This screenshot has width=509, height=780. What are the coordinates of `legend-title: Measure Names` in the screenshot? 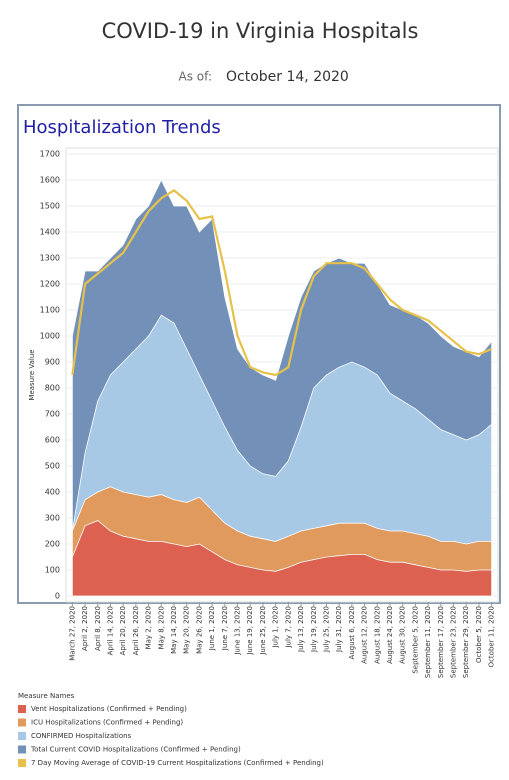 It's located at (46, 696).